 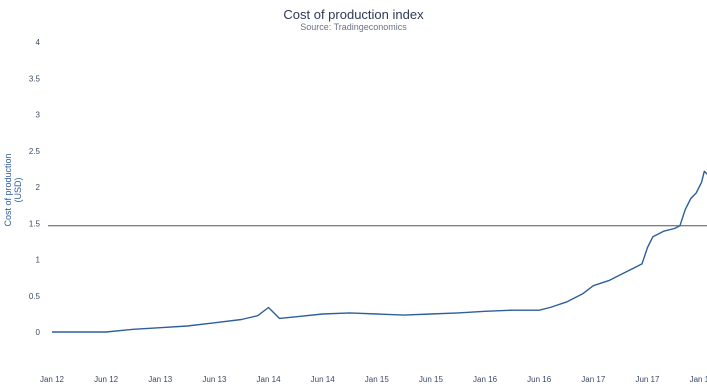 I want to click on y-tick-label: 2.5, so click(x=35, y=151).